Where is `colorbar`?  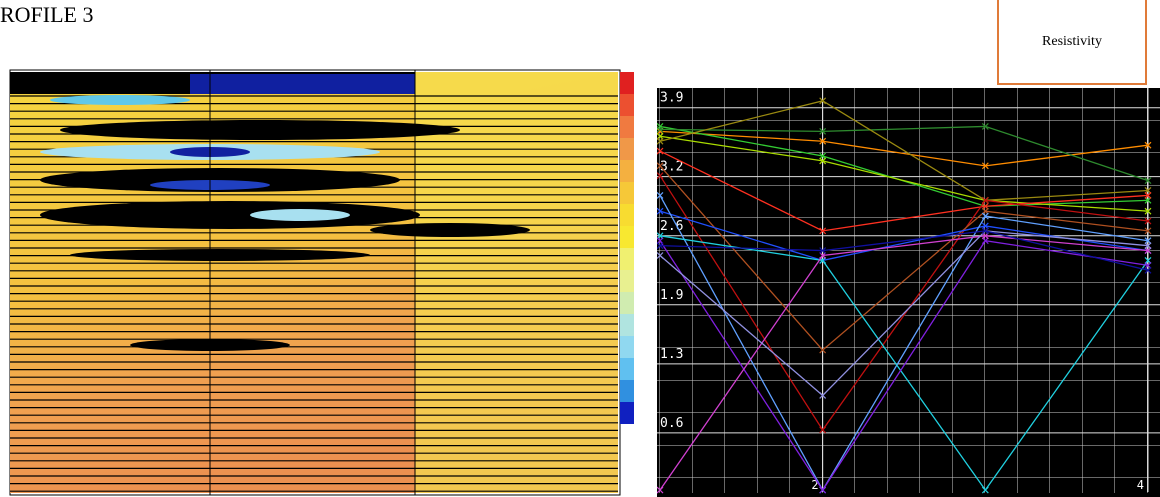
colorbar is located at coordinates (627, 248).